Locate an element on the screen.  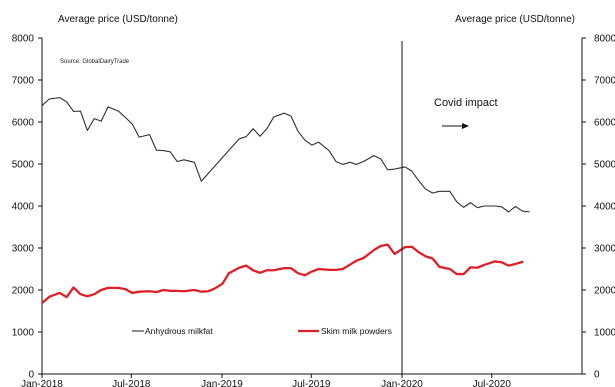
y-tick-label-right: 8000 is located at coordinates (604, 39).